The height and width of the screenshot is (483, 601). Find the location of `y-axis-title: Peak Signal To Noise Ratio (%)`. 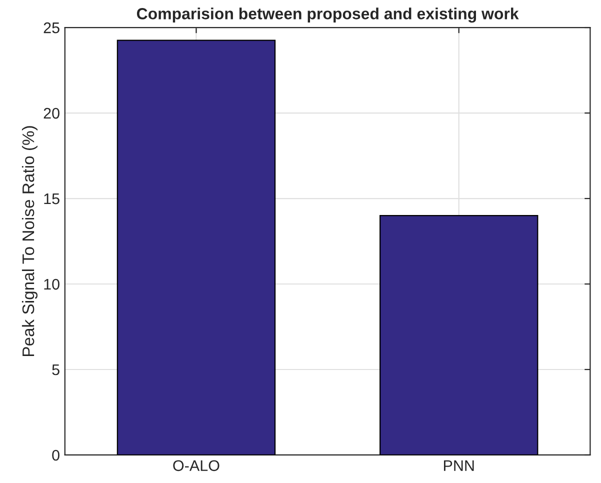

y-axis-title: Peak Signal To Noise Ratio (%) is located at coordinates (30, 241).